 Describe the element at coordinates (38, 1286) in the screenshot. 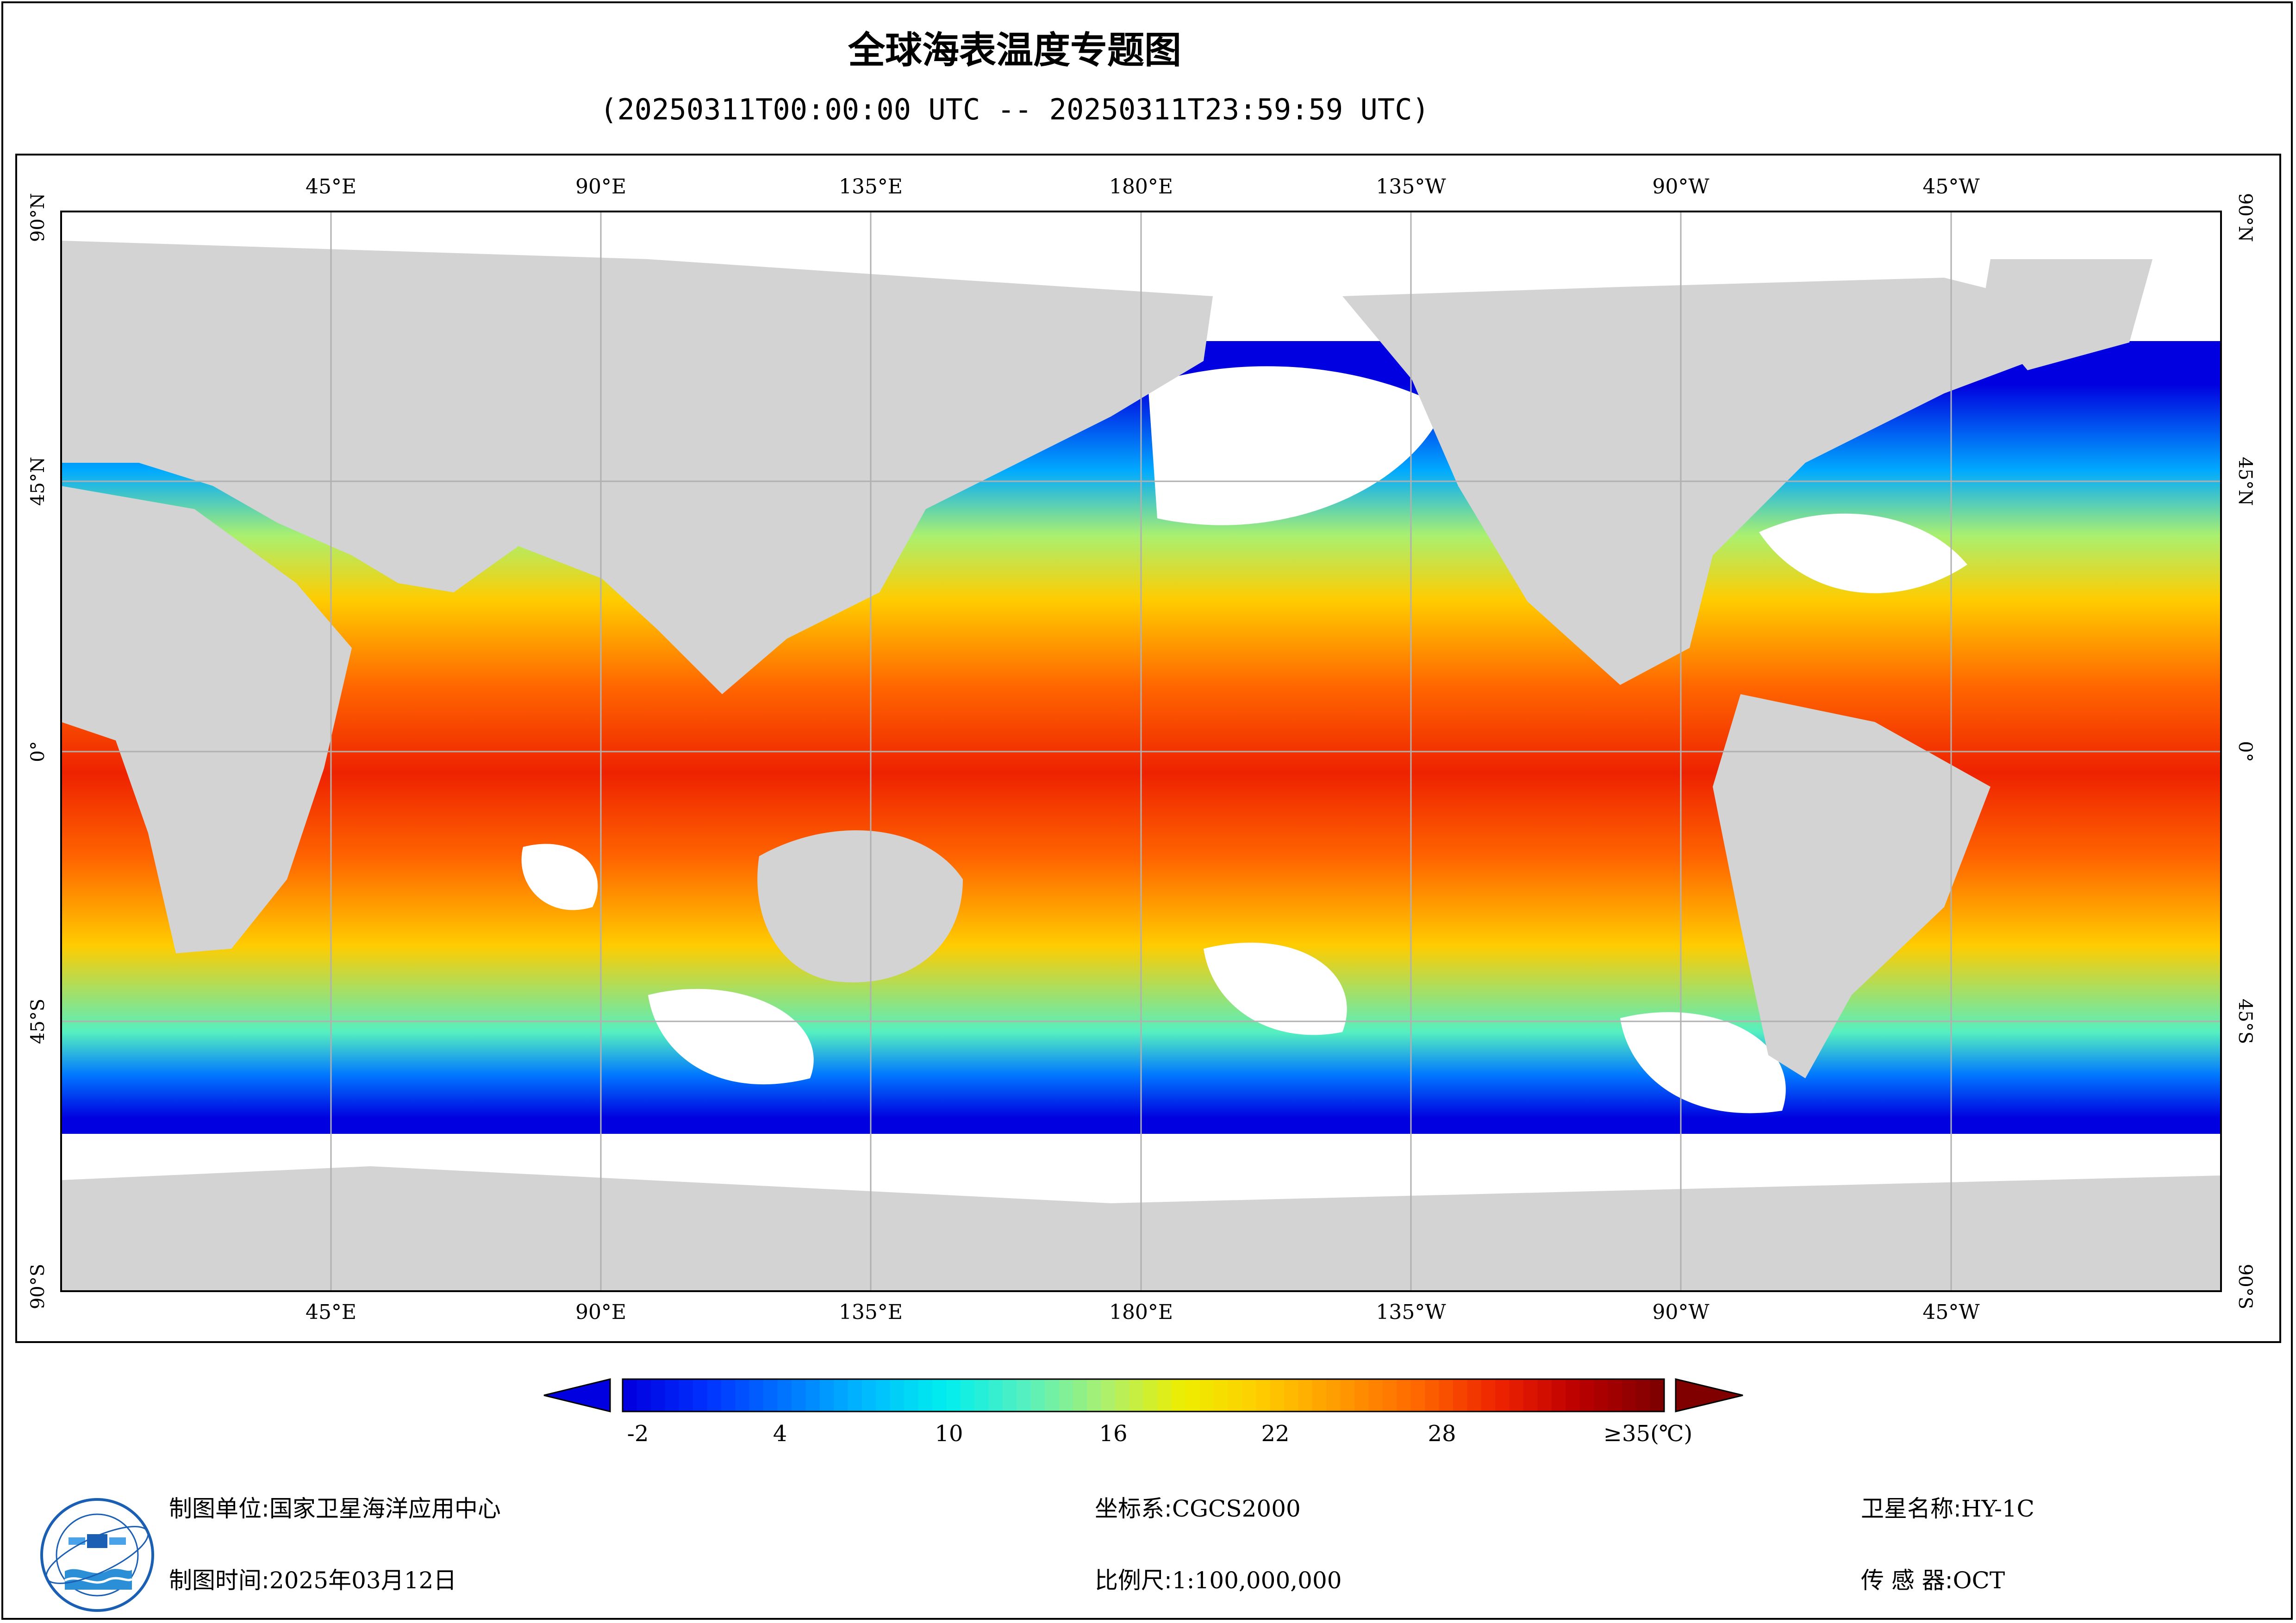

I see `lat-label-left: 90°S` at that location.